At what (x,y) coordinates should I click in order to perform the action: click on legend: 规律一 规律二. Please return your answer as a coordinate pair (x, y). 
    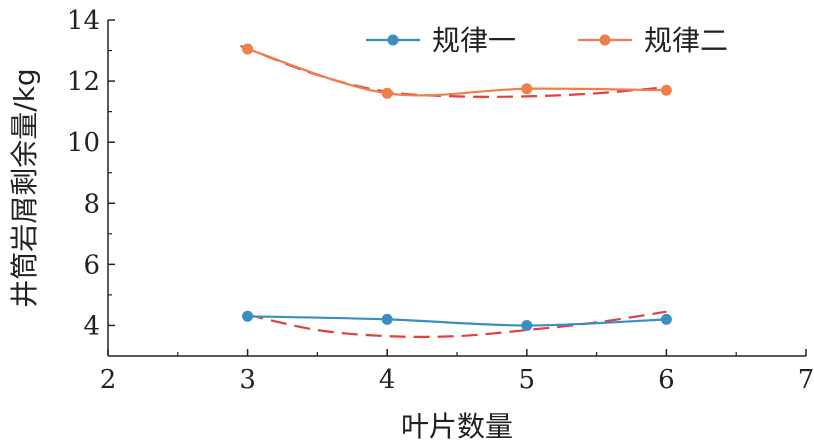
    Looking at the image, I should click on (547, 40).